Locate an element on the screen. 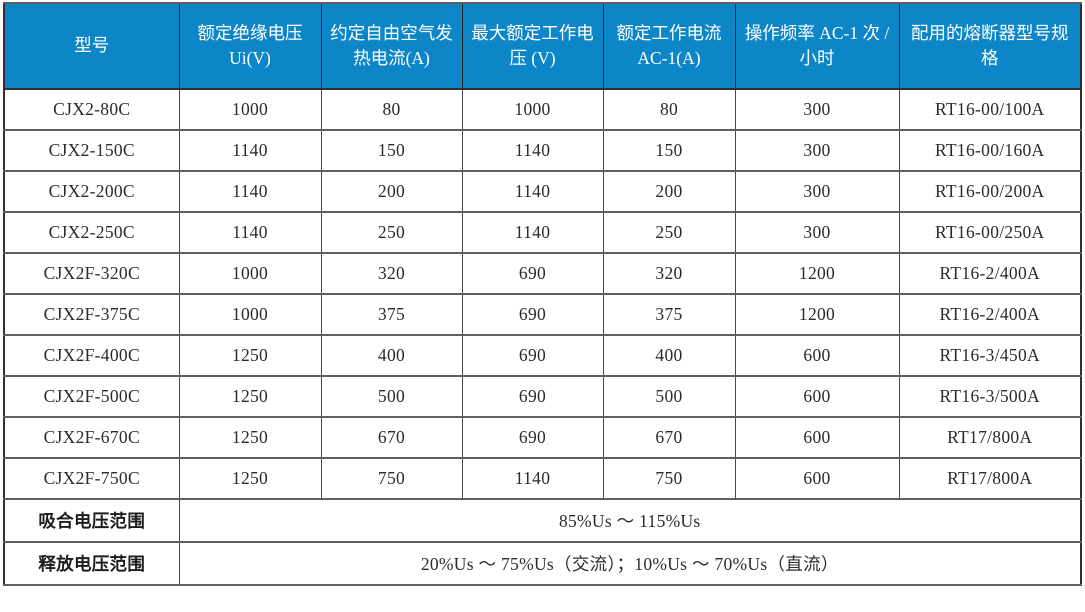  table-row: CJX2-80C 1000 80 1000 80 300 RT16-00/100A is located at coordinates (542, 109).